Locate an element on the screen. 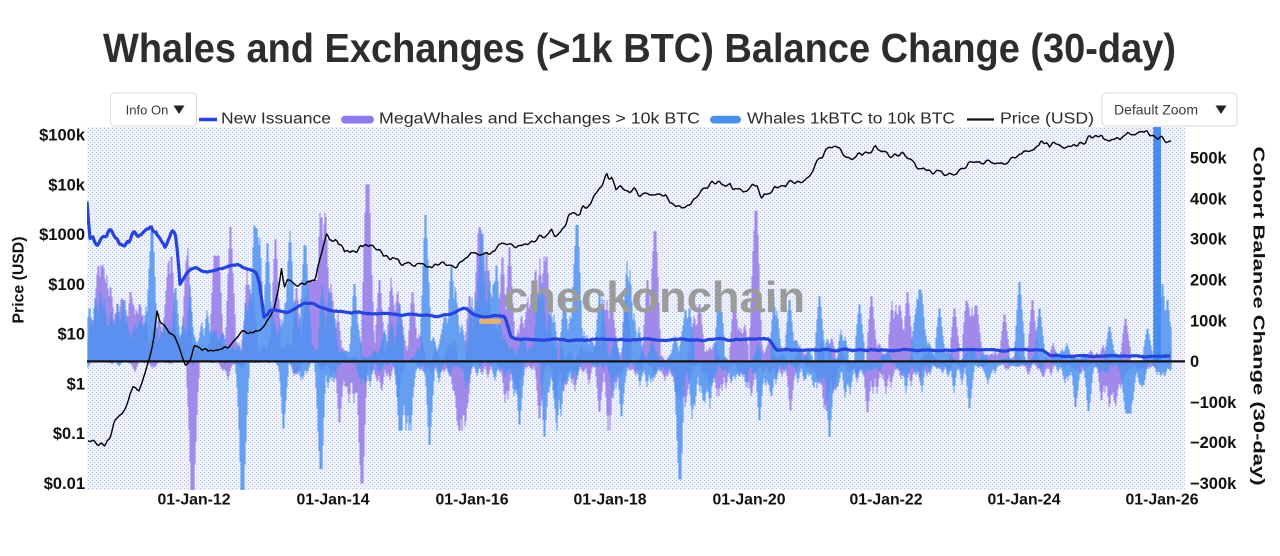 The width and height of the screenshot is (1280, 556). svg-text: 01-Jan-20 is located at coordinates (749, 500).